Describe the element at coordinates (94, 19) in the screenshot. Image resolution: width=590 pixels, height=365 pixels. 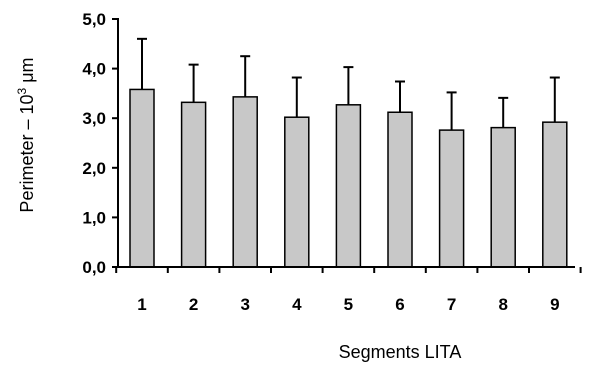
I see `y-tick-label: 5,0` at that location.